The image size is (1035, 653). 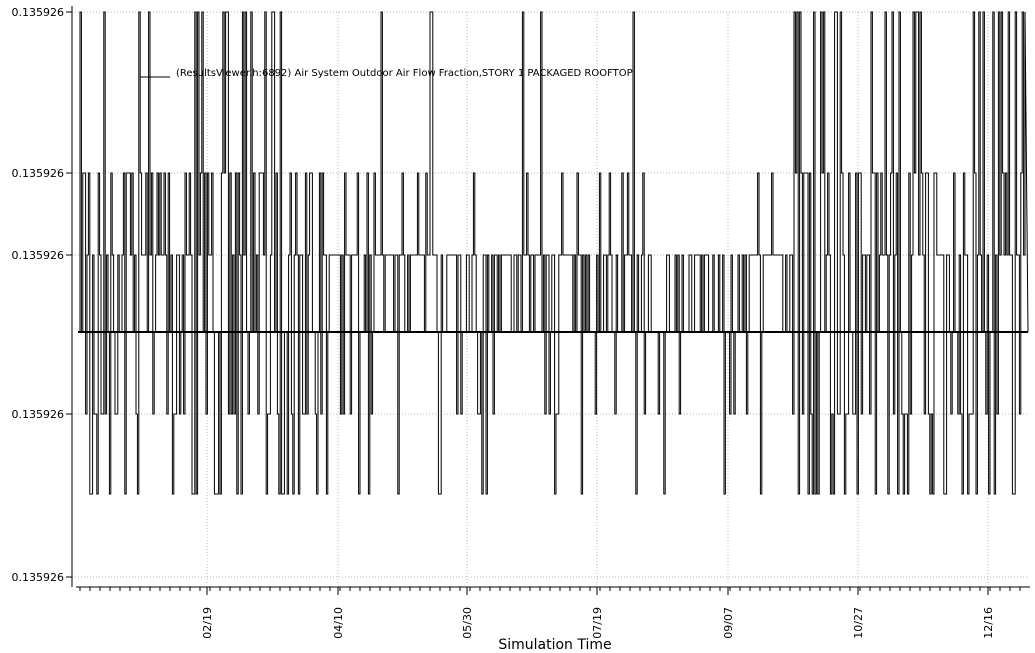 What do you see at coordinates (338, 623) in the screenshot?
I see `x-tick-label-1: 04/10` at bounding box center [338, 623].